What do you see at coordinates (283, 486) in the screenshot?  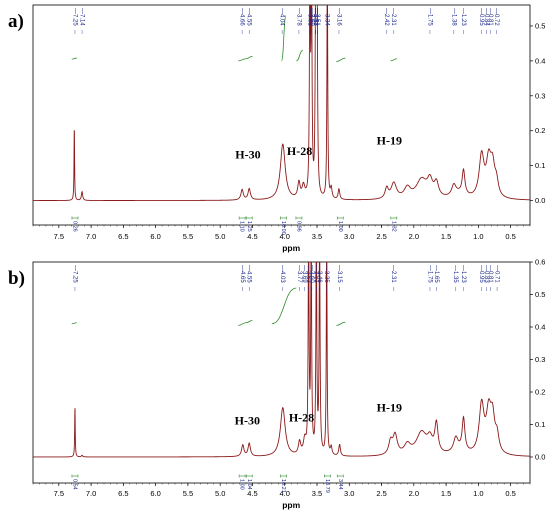 I see `integration-value: 16.21` at bounding box center [283, 486].